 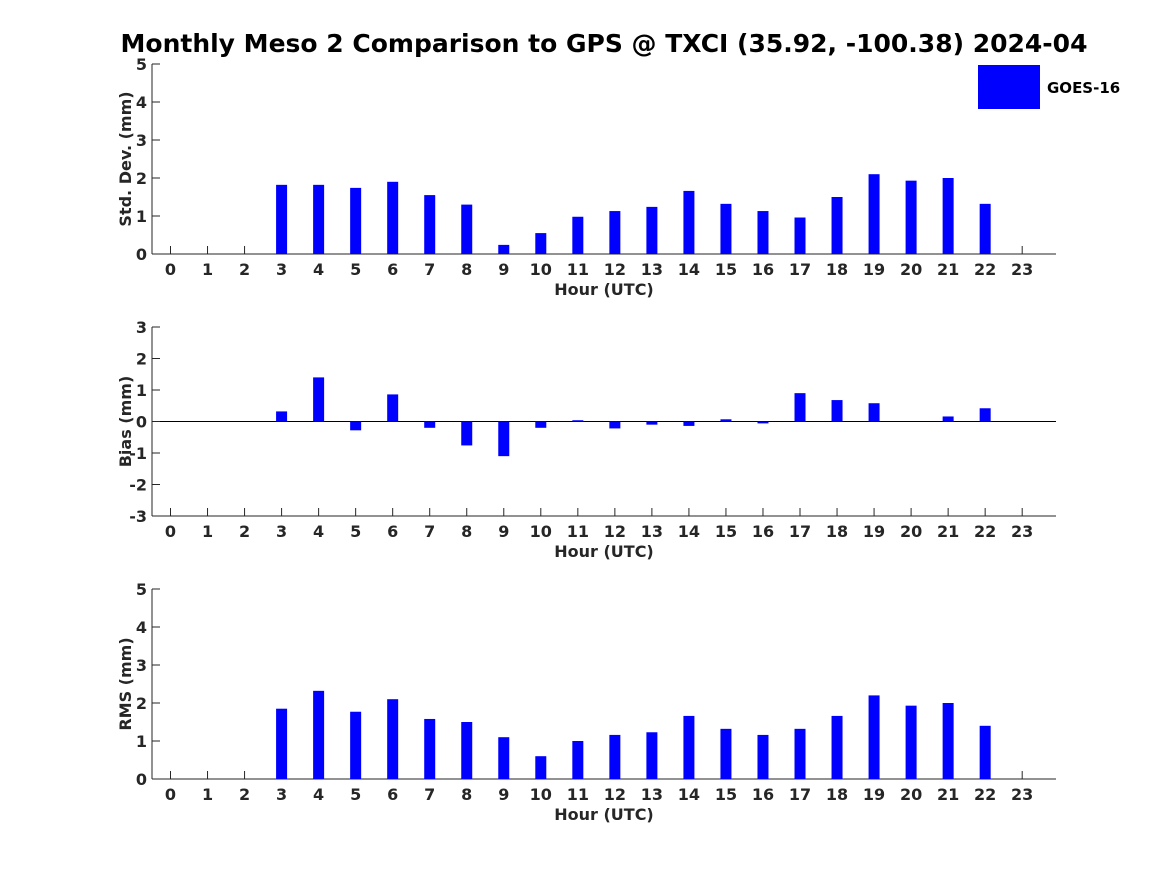 What do you see at coordinates (141, 627) in the screenshot?
I see `y-tick-label: 4` at bounding box center [141, 627].